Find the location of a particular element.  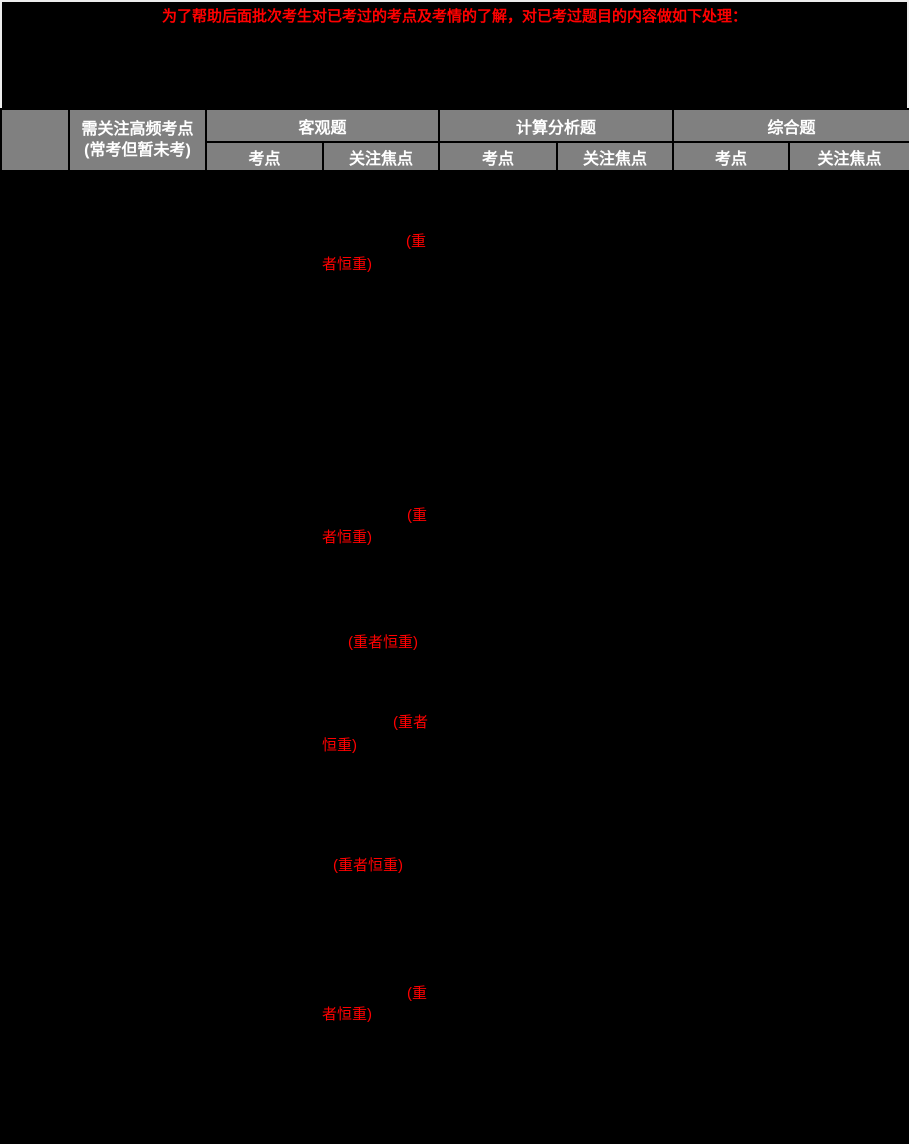

corner-cell is located at coordinates (35, 140).